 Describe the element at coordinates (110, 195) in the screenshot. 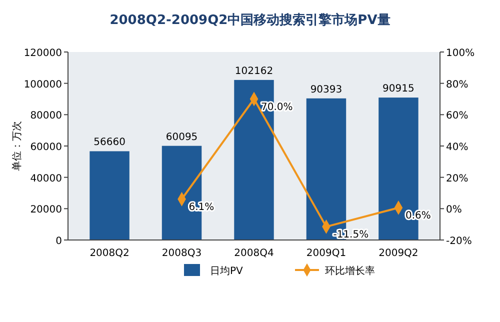

I see `bar` at that location.